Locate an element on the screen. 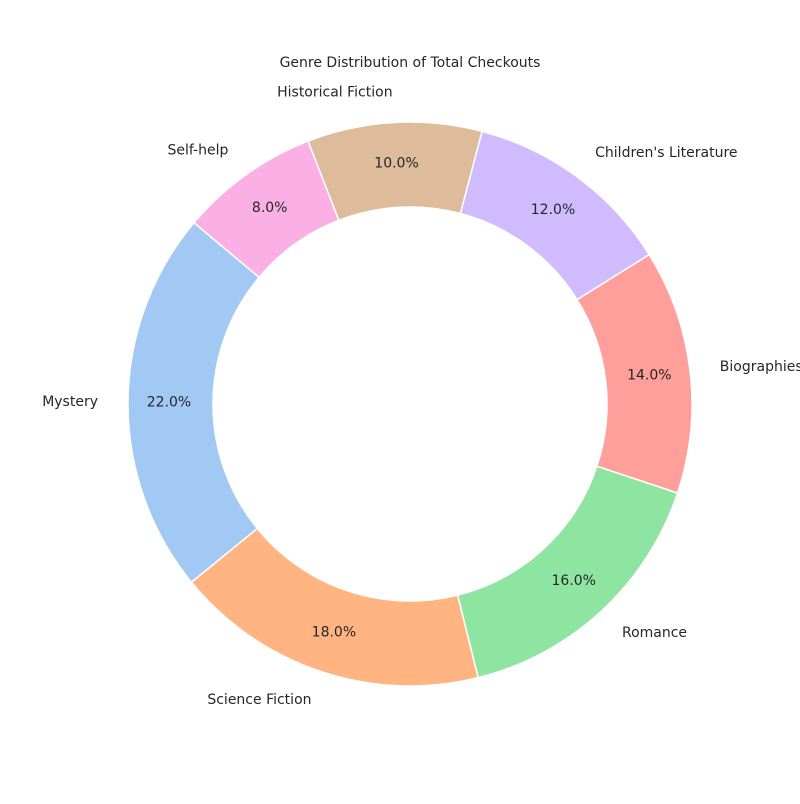 The image size is (800, 804). chart-title: Genre Distribution of Total Checkouts is located at coordinates (410, 63).